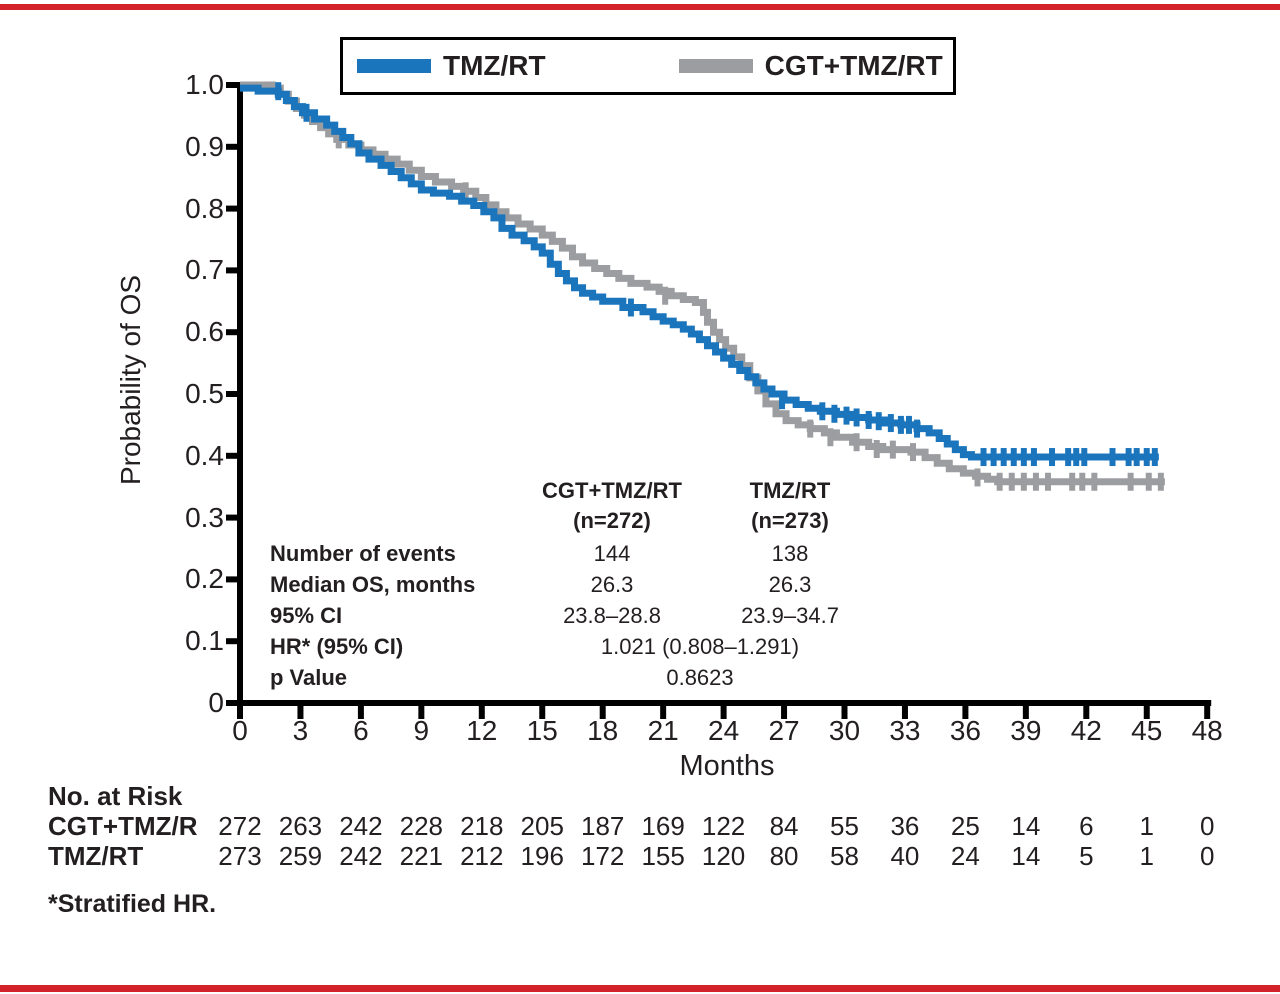 This screenshot has width=1280, height=994. What do you see at coordinates (784, 856) in the screenshot?
I see `risk-count: 80` at bounding box center [784, 856].